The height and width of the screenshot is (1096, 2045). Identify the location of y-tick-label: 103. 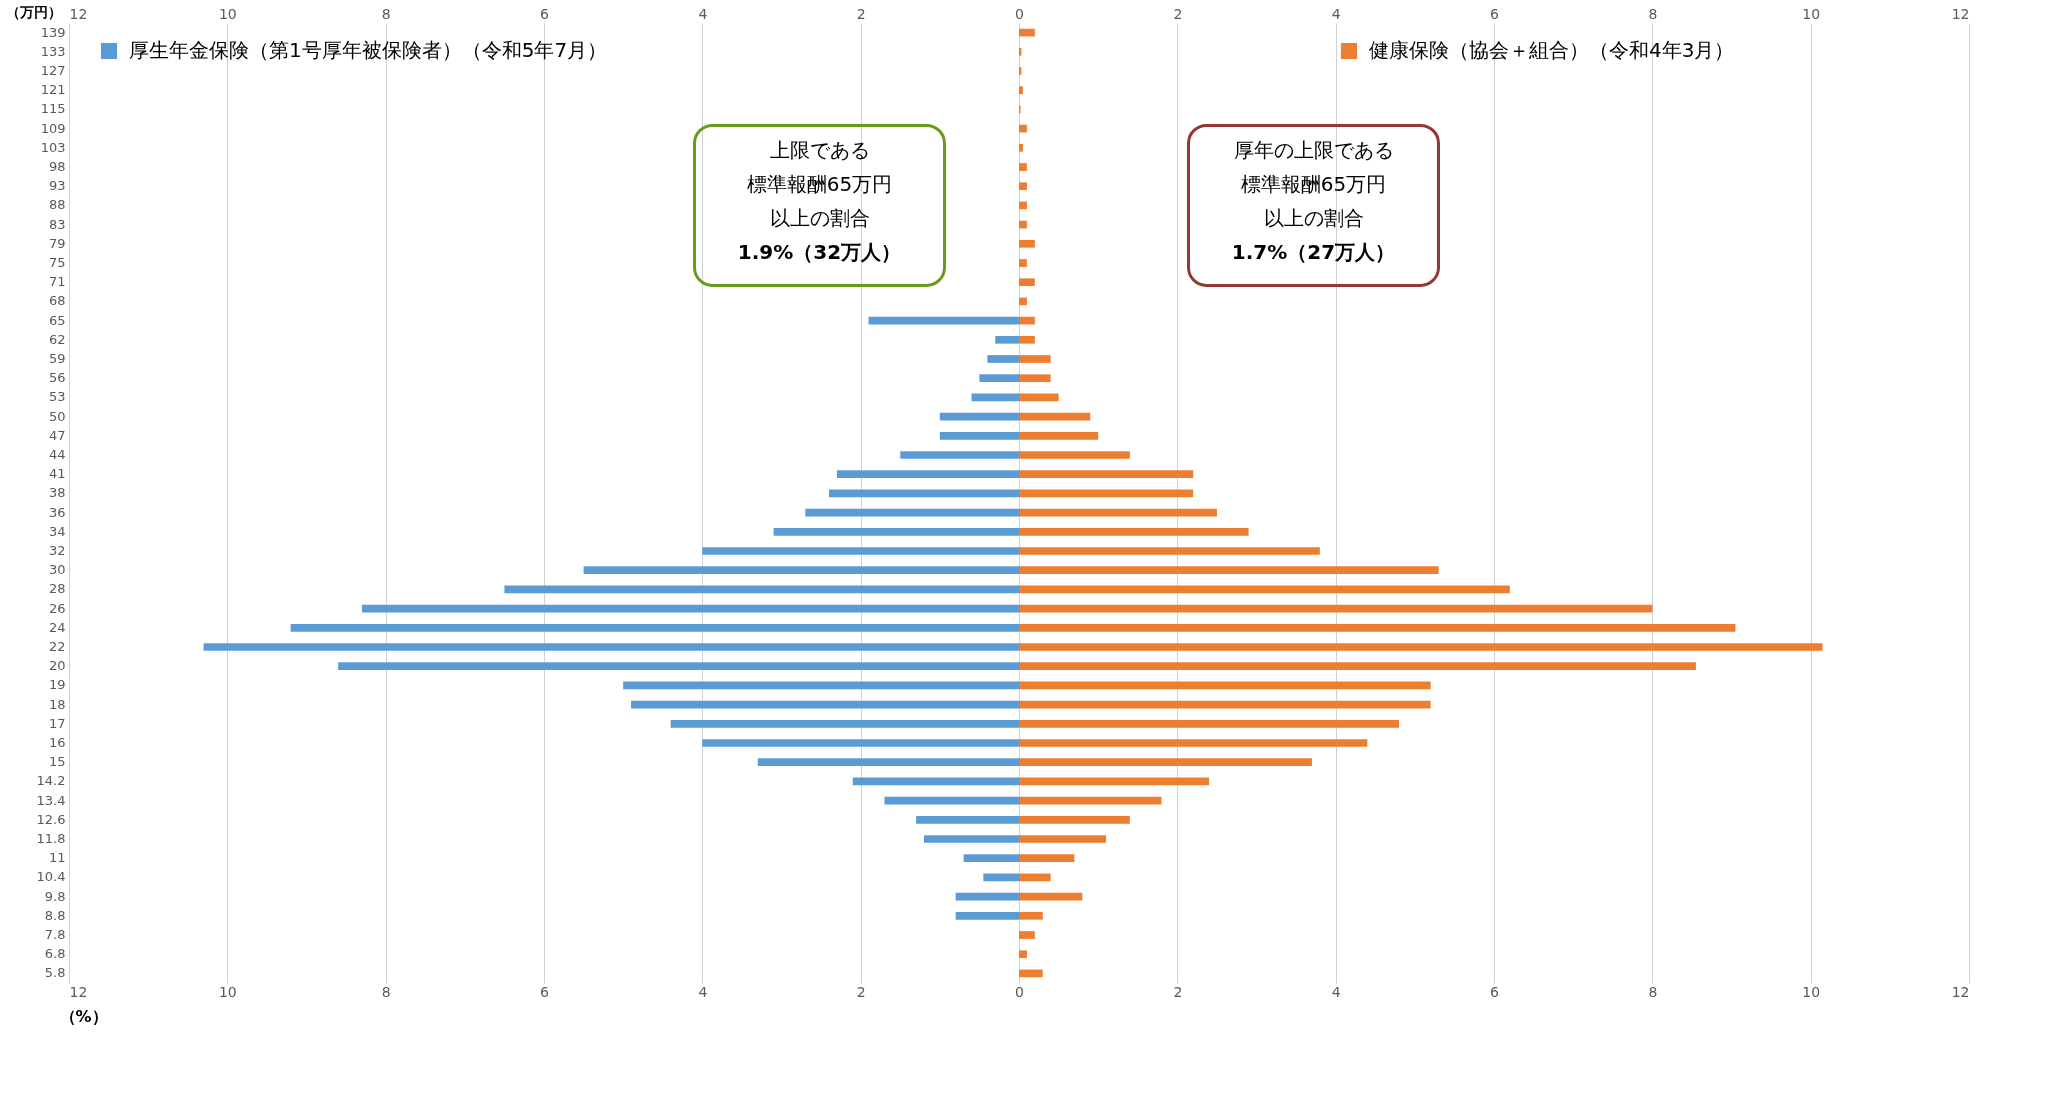
(53, 147).